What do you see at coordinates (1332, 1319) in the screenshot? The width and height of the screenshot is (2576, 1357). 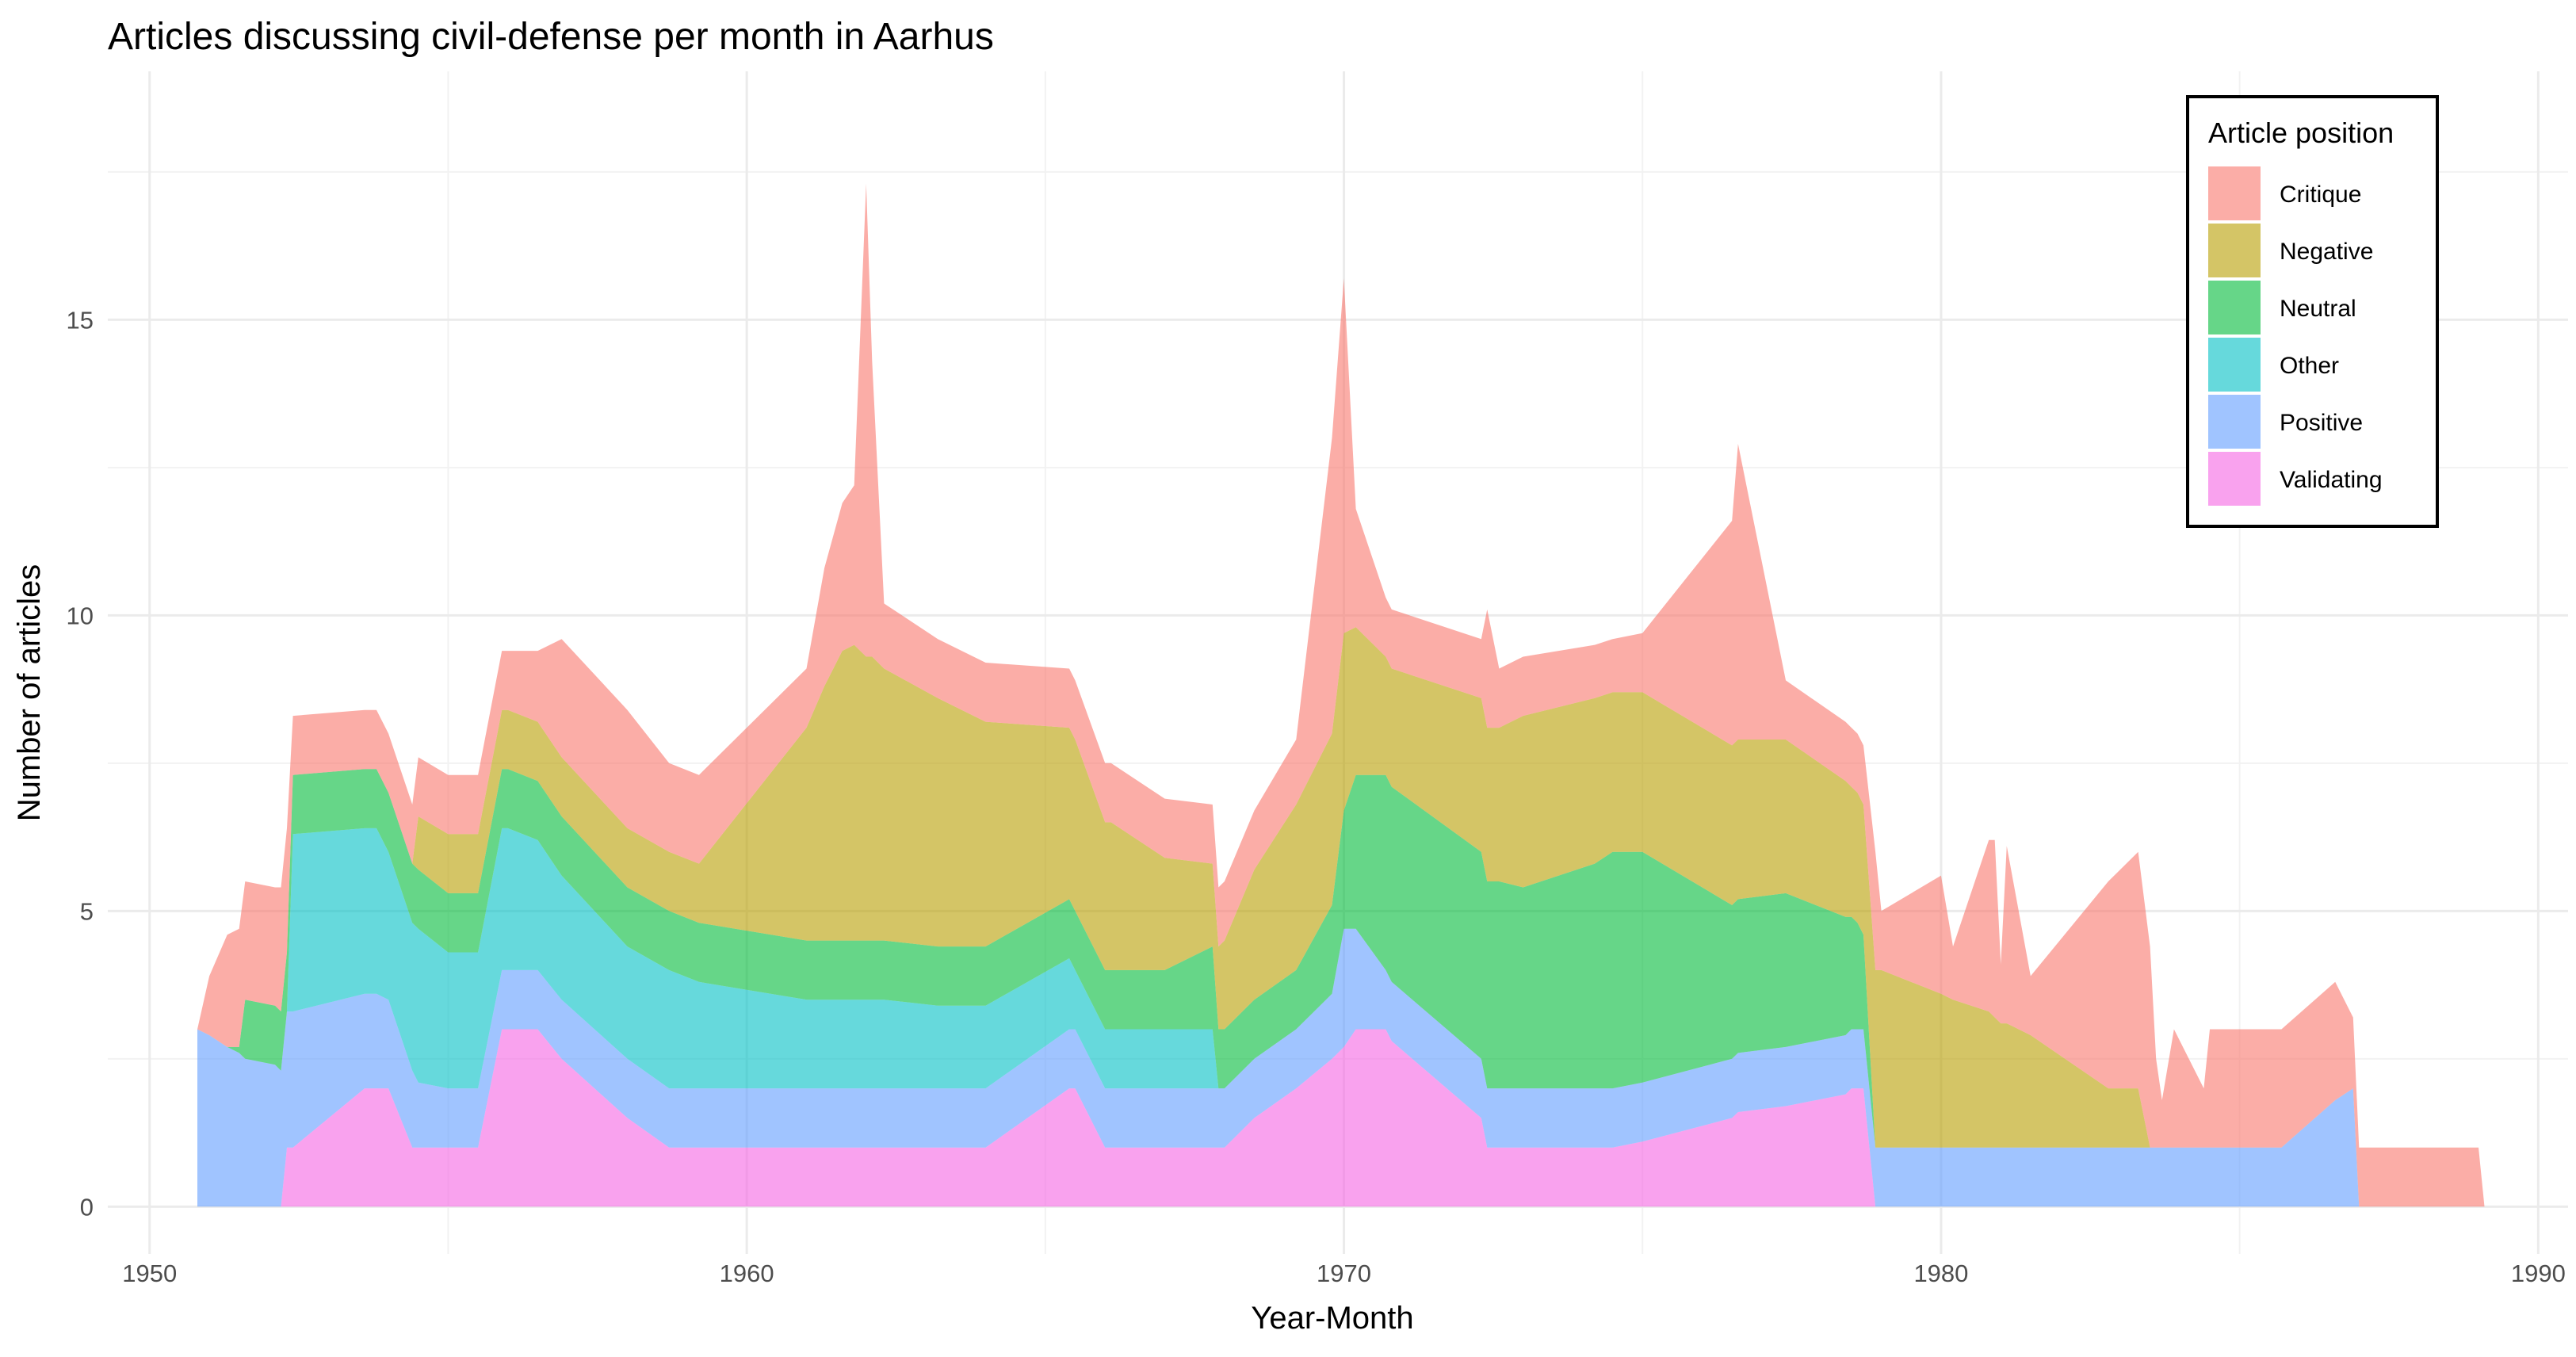 I see `x-axis-title: Year-Month` at bounding box center [1332, 1319].